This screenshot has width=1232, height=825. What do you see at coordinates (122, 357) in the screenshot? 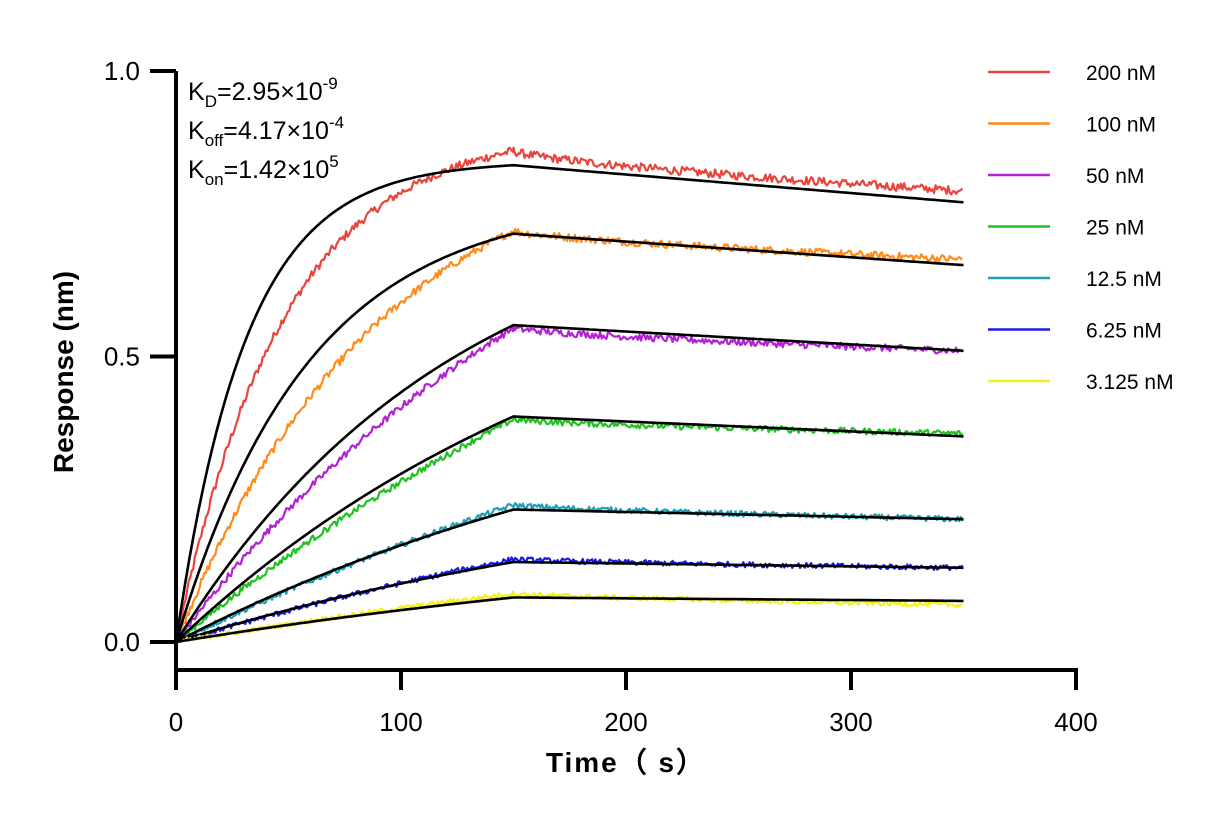
I see `y-tick-label: 0.5` at bounding box center [122, 357].